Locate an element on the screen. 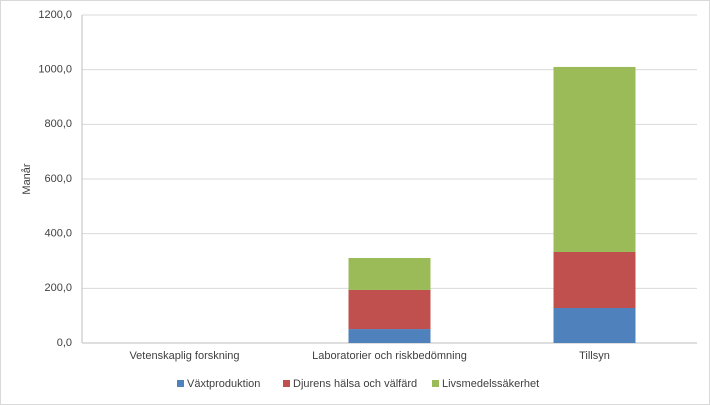  legend-label: Växtproduktion is located at coordinates (223, 384).